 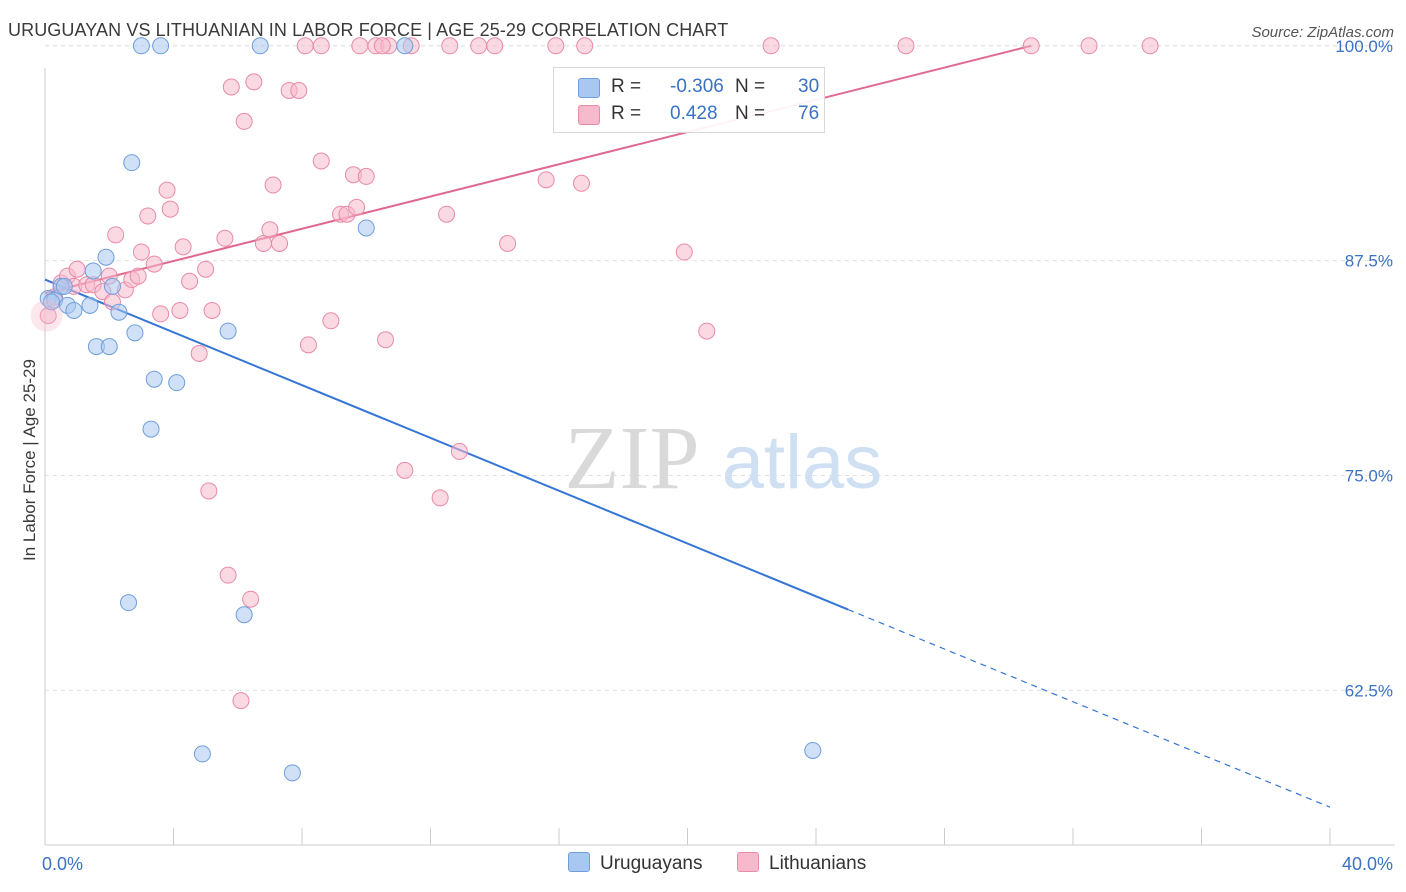 I want to click on y-tick-label: 87.5%, so click(x=1369, y=261).